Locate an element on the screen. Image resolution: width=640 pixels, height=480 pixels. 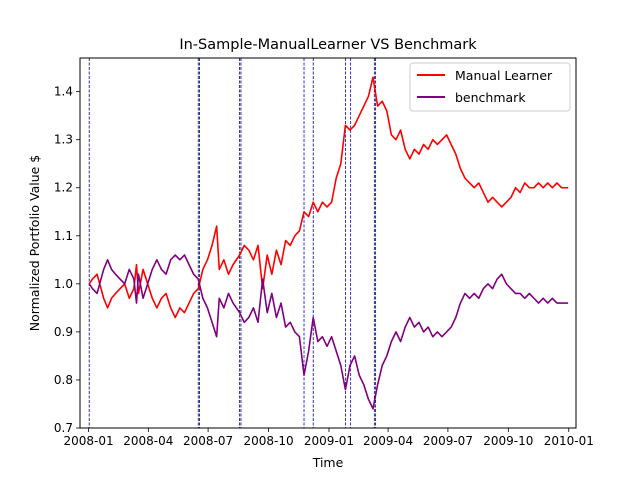
x-tick-label-7: 2009-10 is located at coordinates (508, 441).